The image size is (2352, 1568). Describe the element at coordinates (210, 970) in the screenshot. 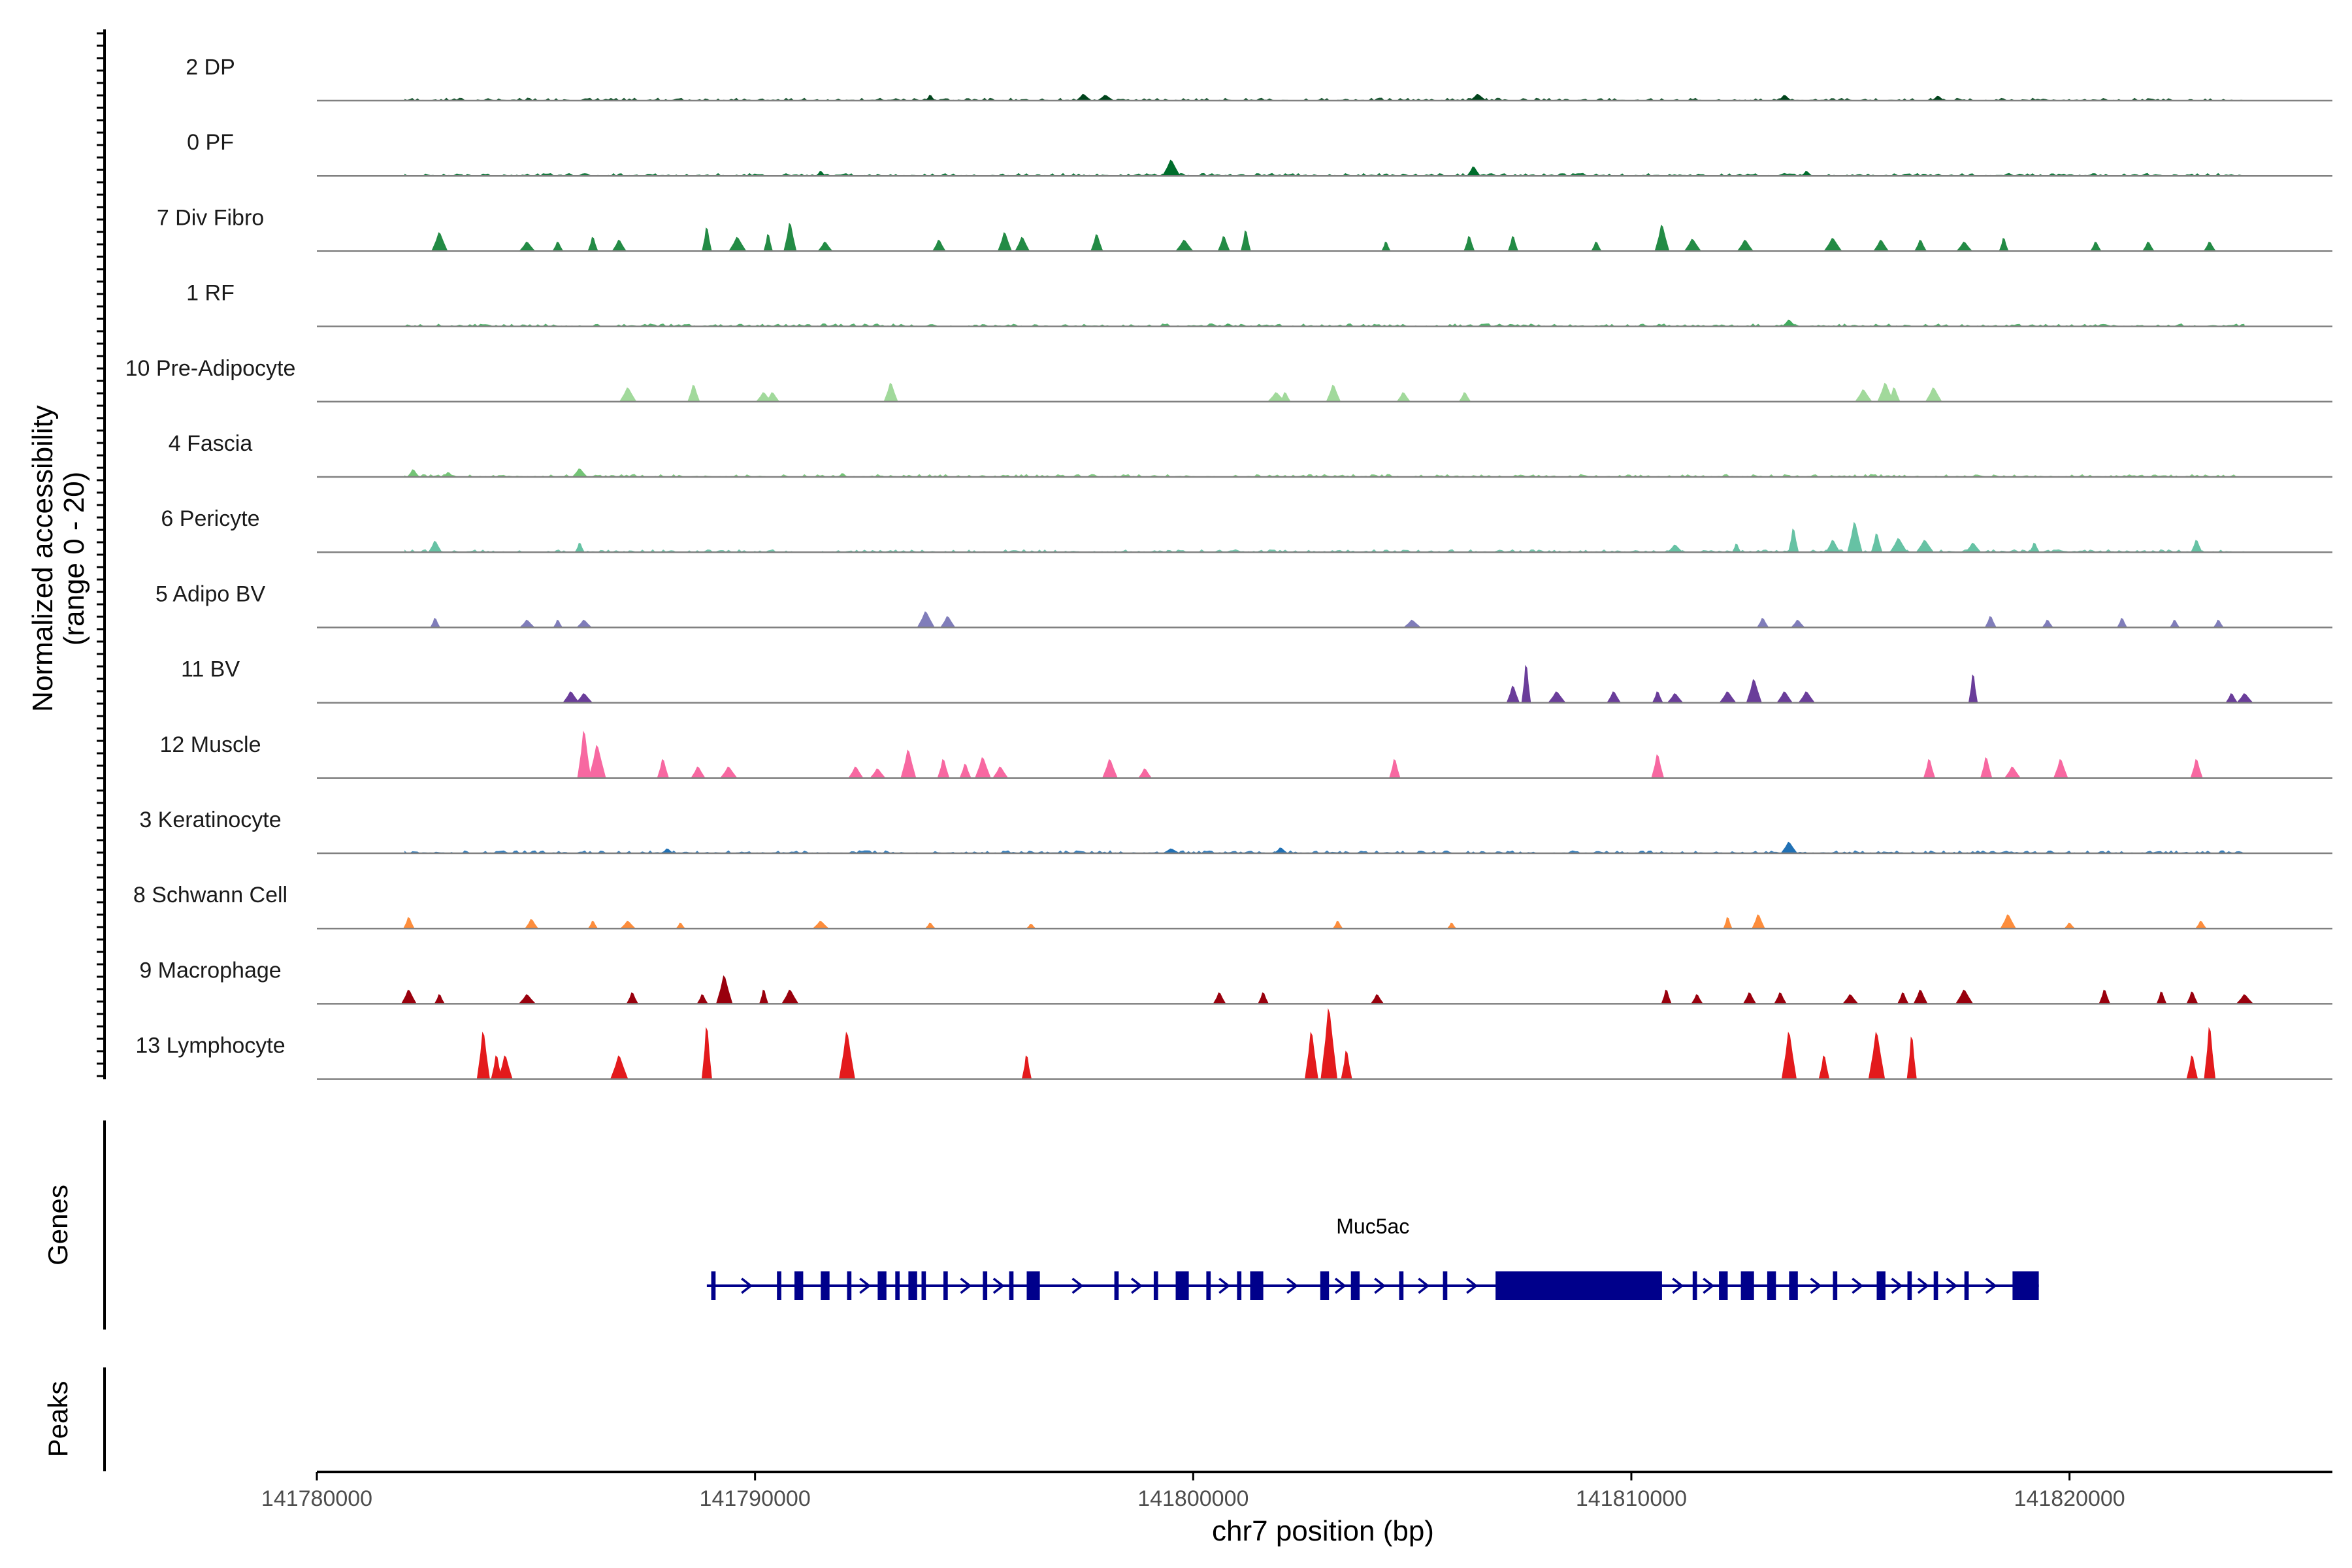

I see `track-label: 9 Macrophage` at that location.